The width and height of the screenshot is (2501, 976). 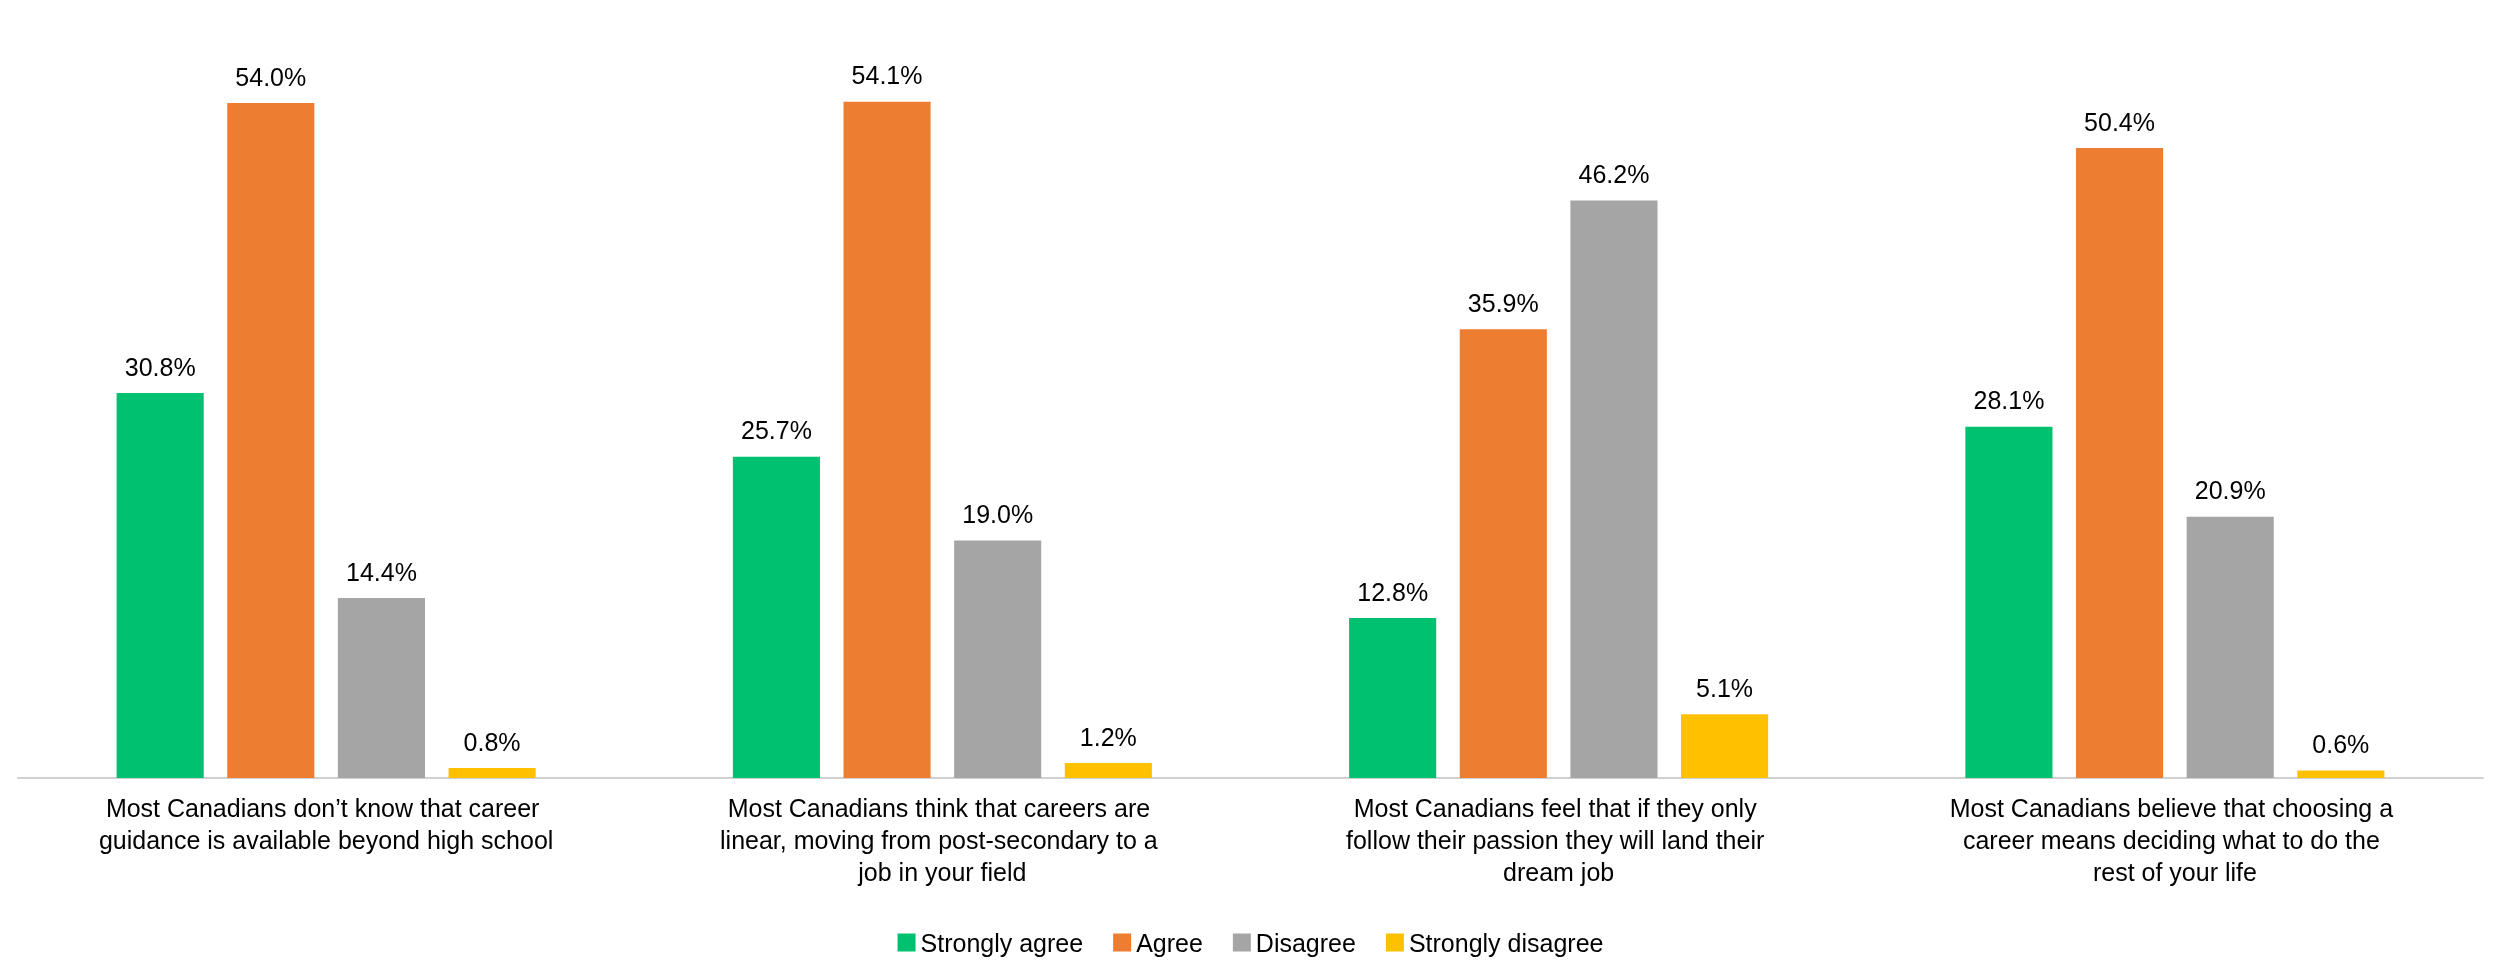 What do you see at coordinates (1503, 302) in the screenshot?
I see `data-label: 35.9%` at bounding box center [1503, 302].